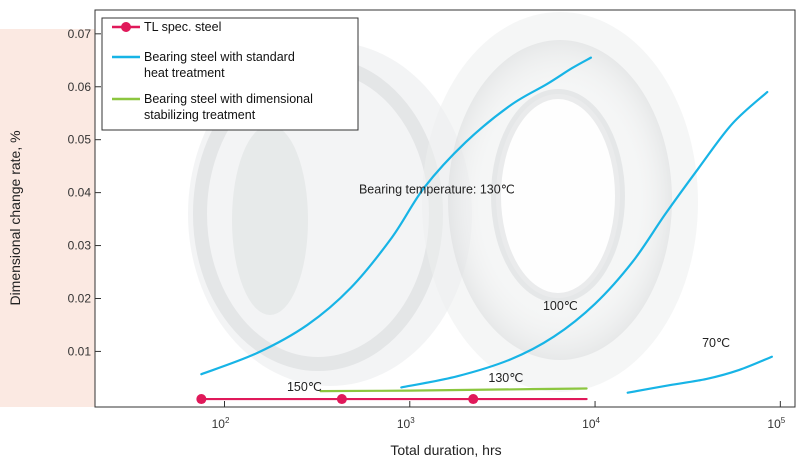 The image size is (802, 463). What do you see at coordinates (15, 217) in the screenshot?
I see `y-axis-title: Dimensional change rate, %` at bounding box center [15, 217].